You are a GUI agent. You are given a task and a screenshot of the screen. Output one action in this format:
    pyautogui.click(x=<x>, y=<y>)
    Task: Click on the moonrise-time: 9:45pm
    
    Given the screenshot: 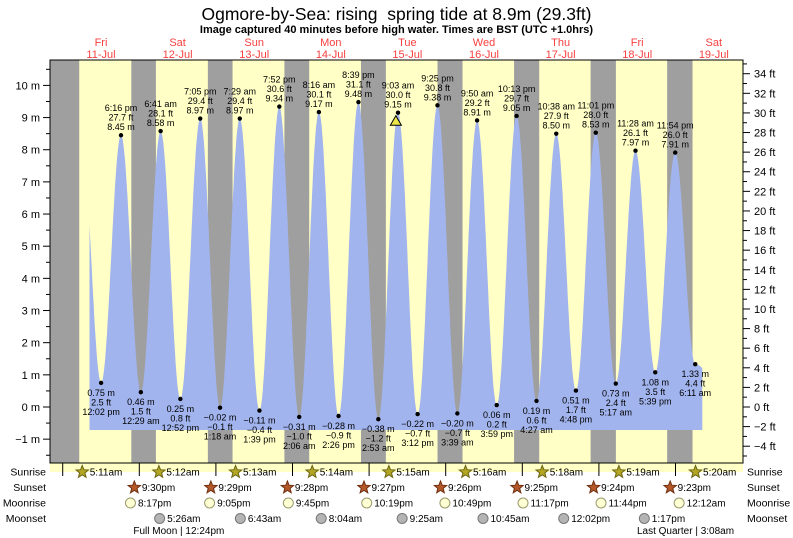 What is the action you would take?
    pyautogui.click(x=312, y=504)
    